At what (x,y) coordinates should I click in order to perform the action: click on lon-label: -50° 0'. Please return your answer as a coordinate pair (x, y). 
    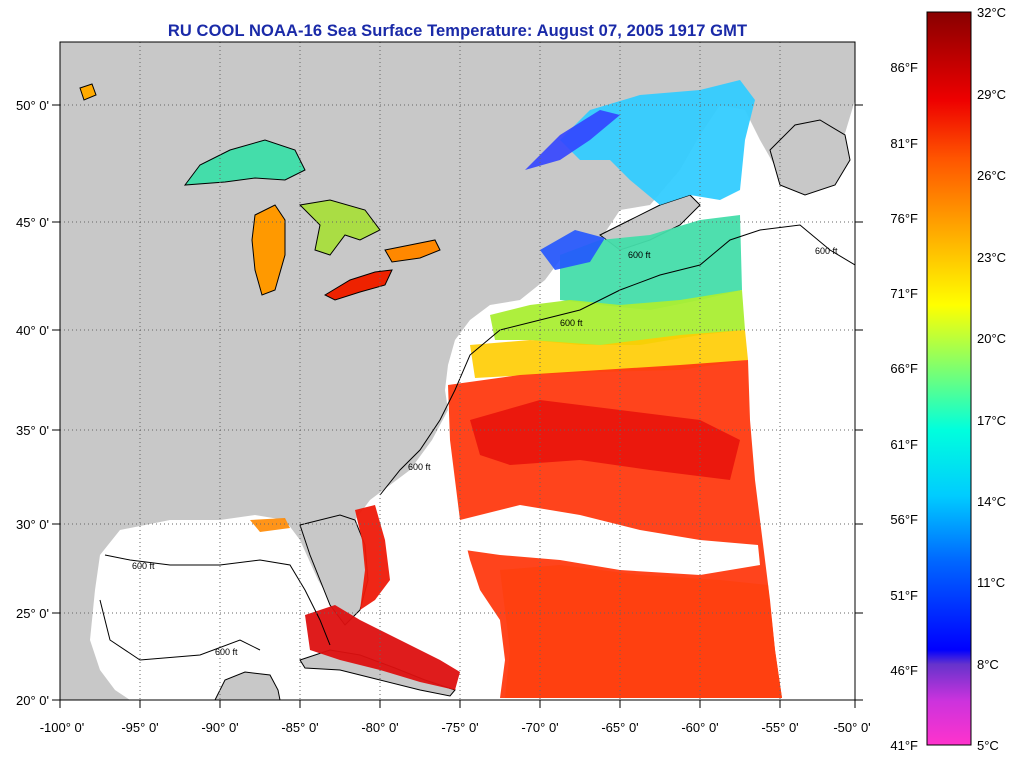
    Looking at the image, I should click on (851, 727).